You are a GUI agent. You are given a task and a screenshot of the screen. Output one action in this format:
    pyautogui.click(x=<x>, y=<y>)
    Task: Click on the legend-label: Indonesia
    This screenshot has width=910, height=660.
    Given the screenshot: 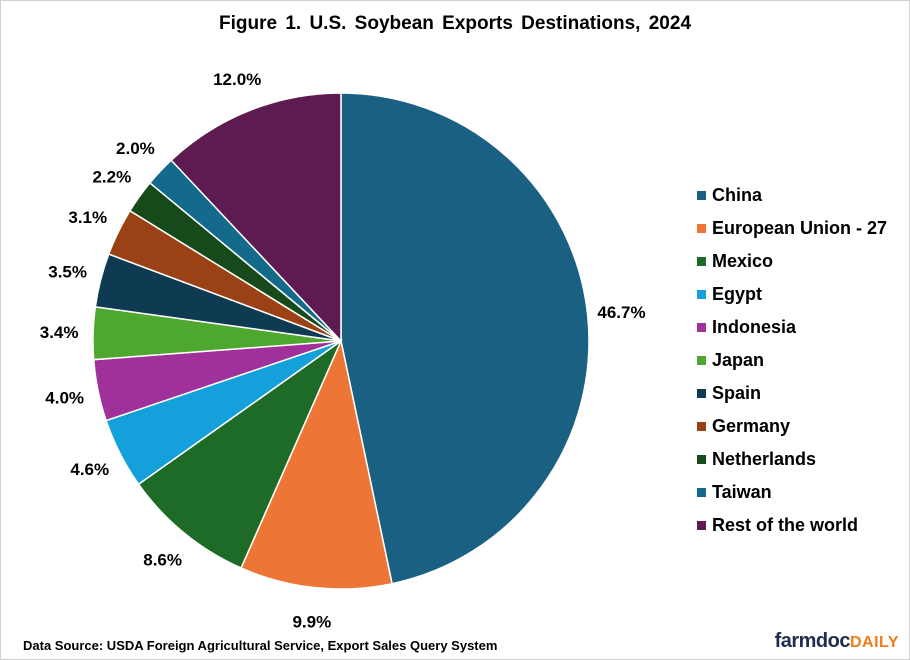 What is the action you would take?
    pyautogui.click(x=754, y=327)
    